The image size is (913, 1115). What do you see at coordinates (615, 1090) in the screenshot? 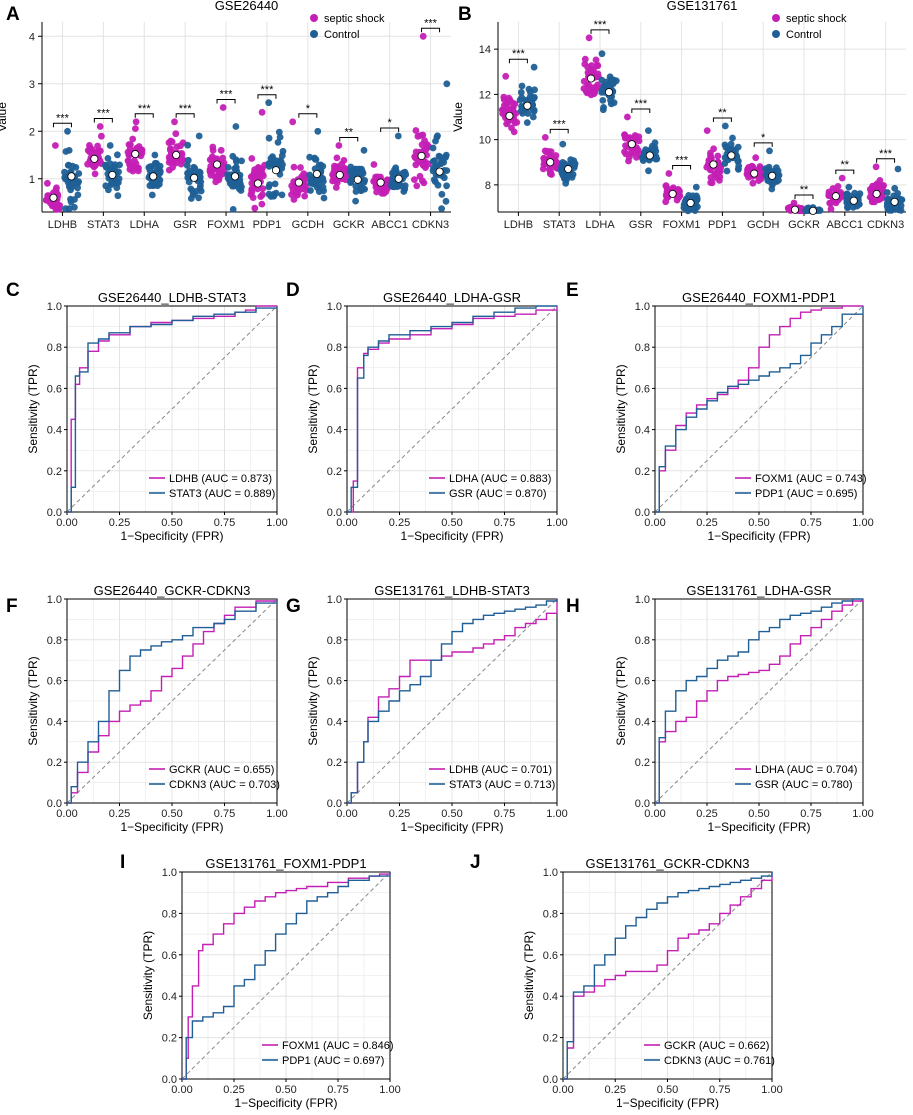
I see `x-tick-label: 0.25` at bounding box center [615, 1090].